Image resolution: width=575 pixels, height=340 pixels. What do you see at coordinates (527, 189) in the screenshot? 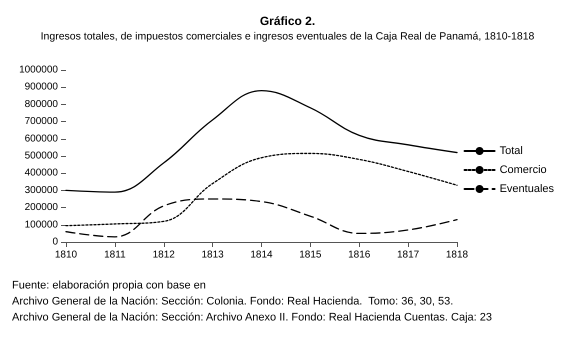
I see `legend-label: Eventuales` at bounding box center [527, 189].